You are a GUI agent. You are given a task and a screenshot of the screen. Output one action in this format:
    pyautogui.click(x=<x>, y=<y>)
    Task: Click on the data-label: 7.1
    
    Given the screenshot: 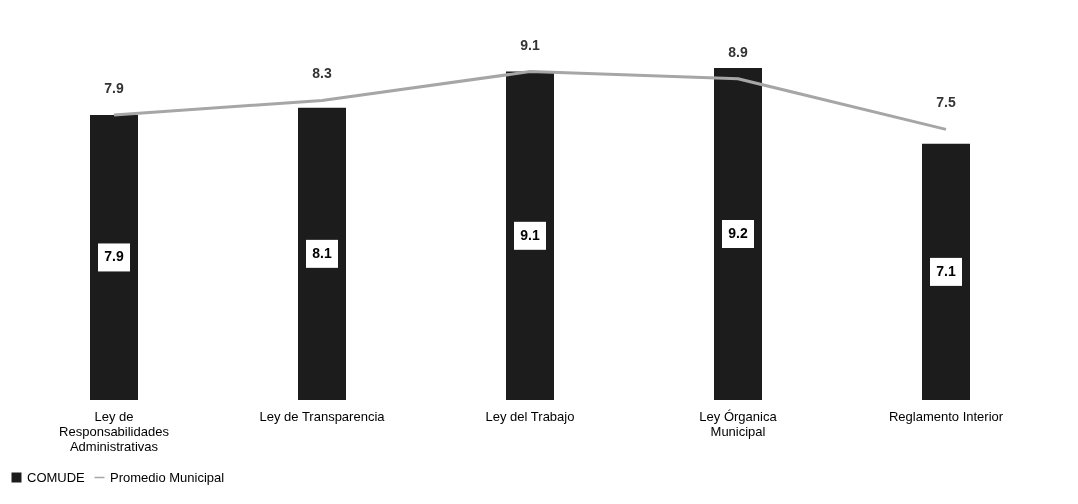 What is the action you would take?
    pyautogui.click(x=946, y=270)
    